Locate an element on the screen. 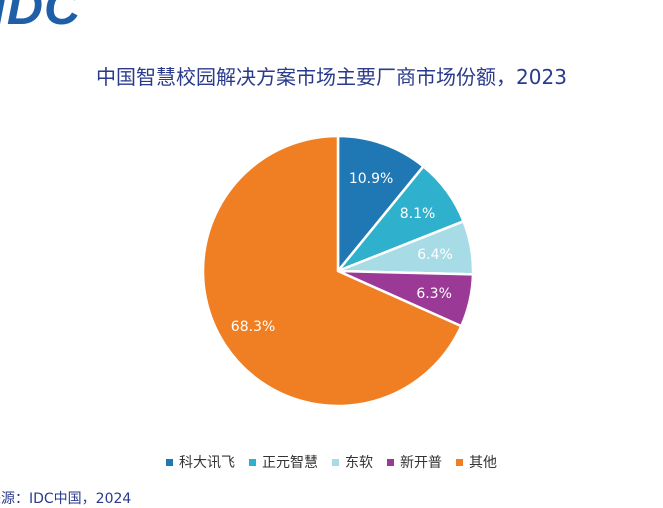 Image resolution: width=663 pixels, height=508 pixels. slice-label-2: 6.4% is located at coordinates (435, 255).